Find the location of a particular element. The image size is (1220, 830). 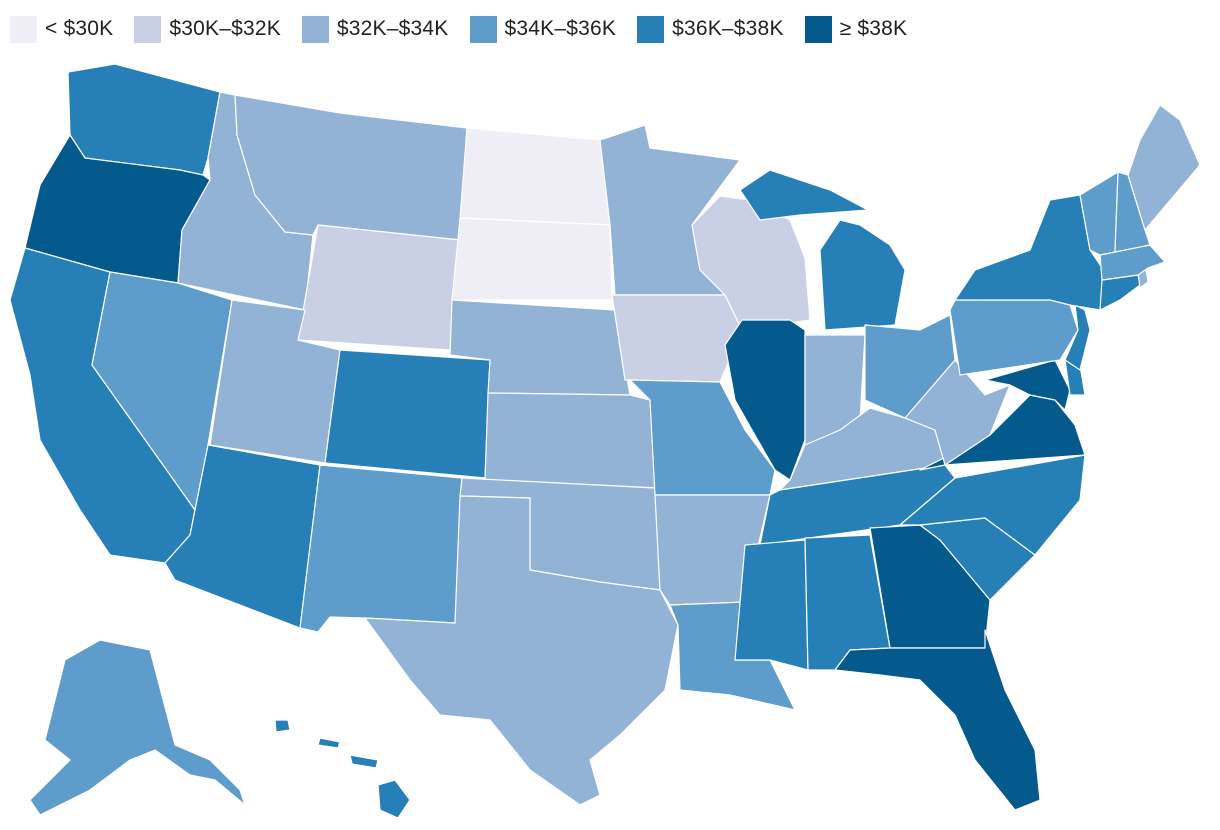

state-hi is located at coordinates (342, 769).